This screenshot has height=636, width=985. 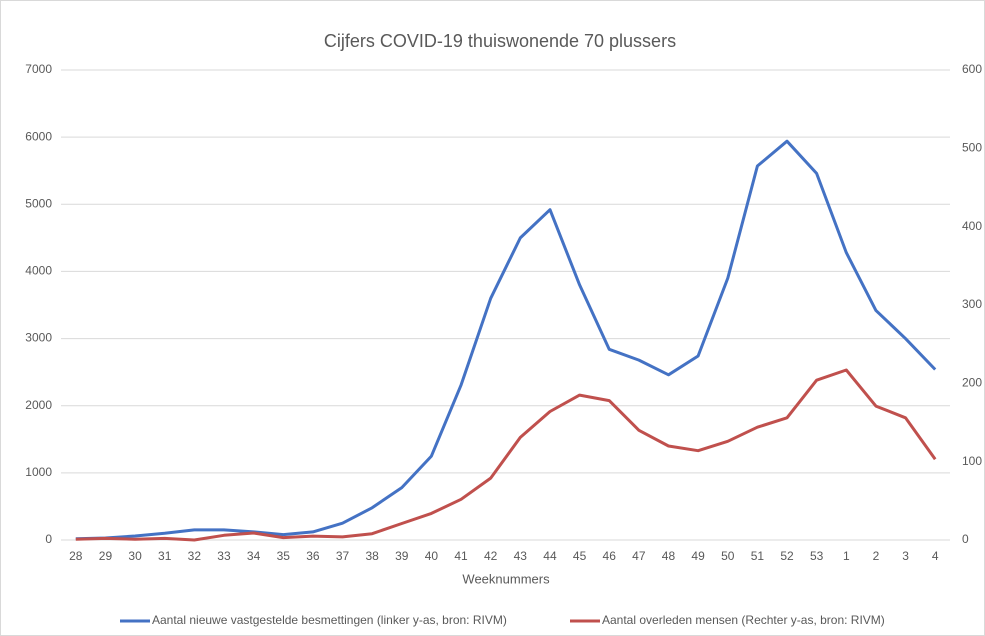 What do you see at coordinates (965, 539) in the screenshot?
I see `y2-tick-label: 0` at bounding box center [965, 539].